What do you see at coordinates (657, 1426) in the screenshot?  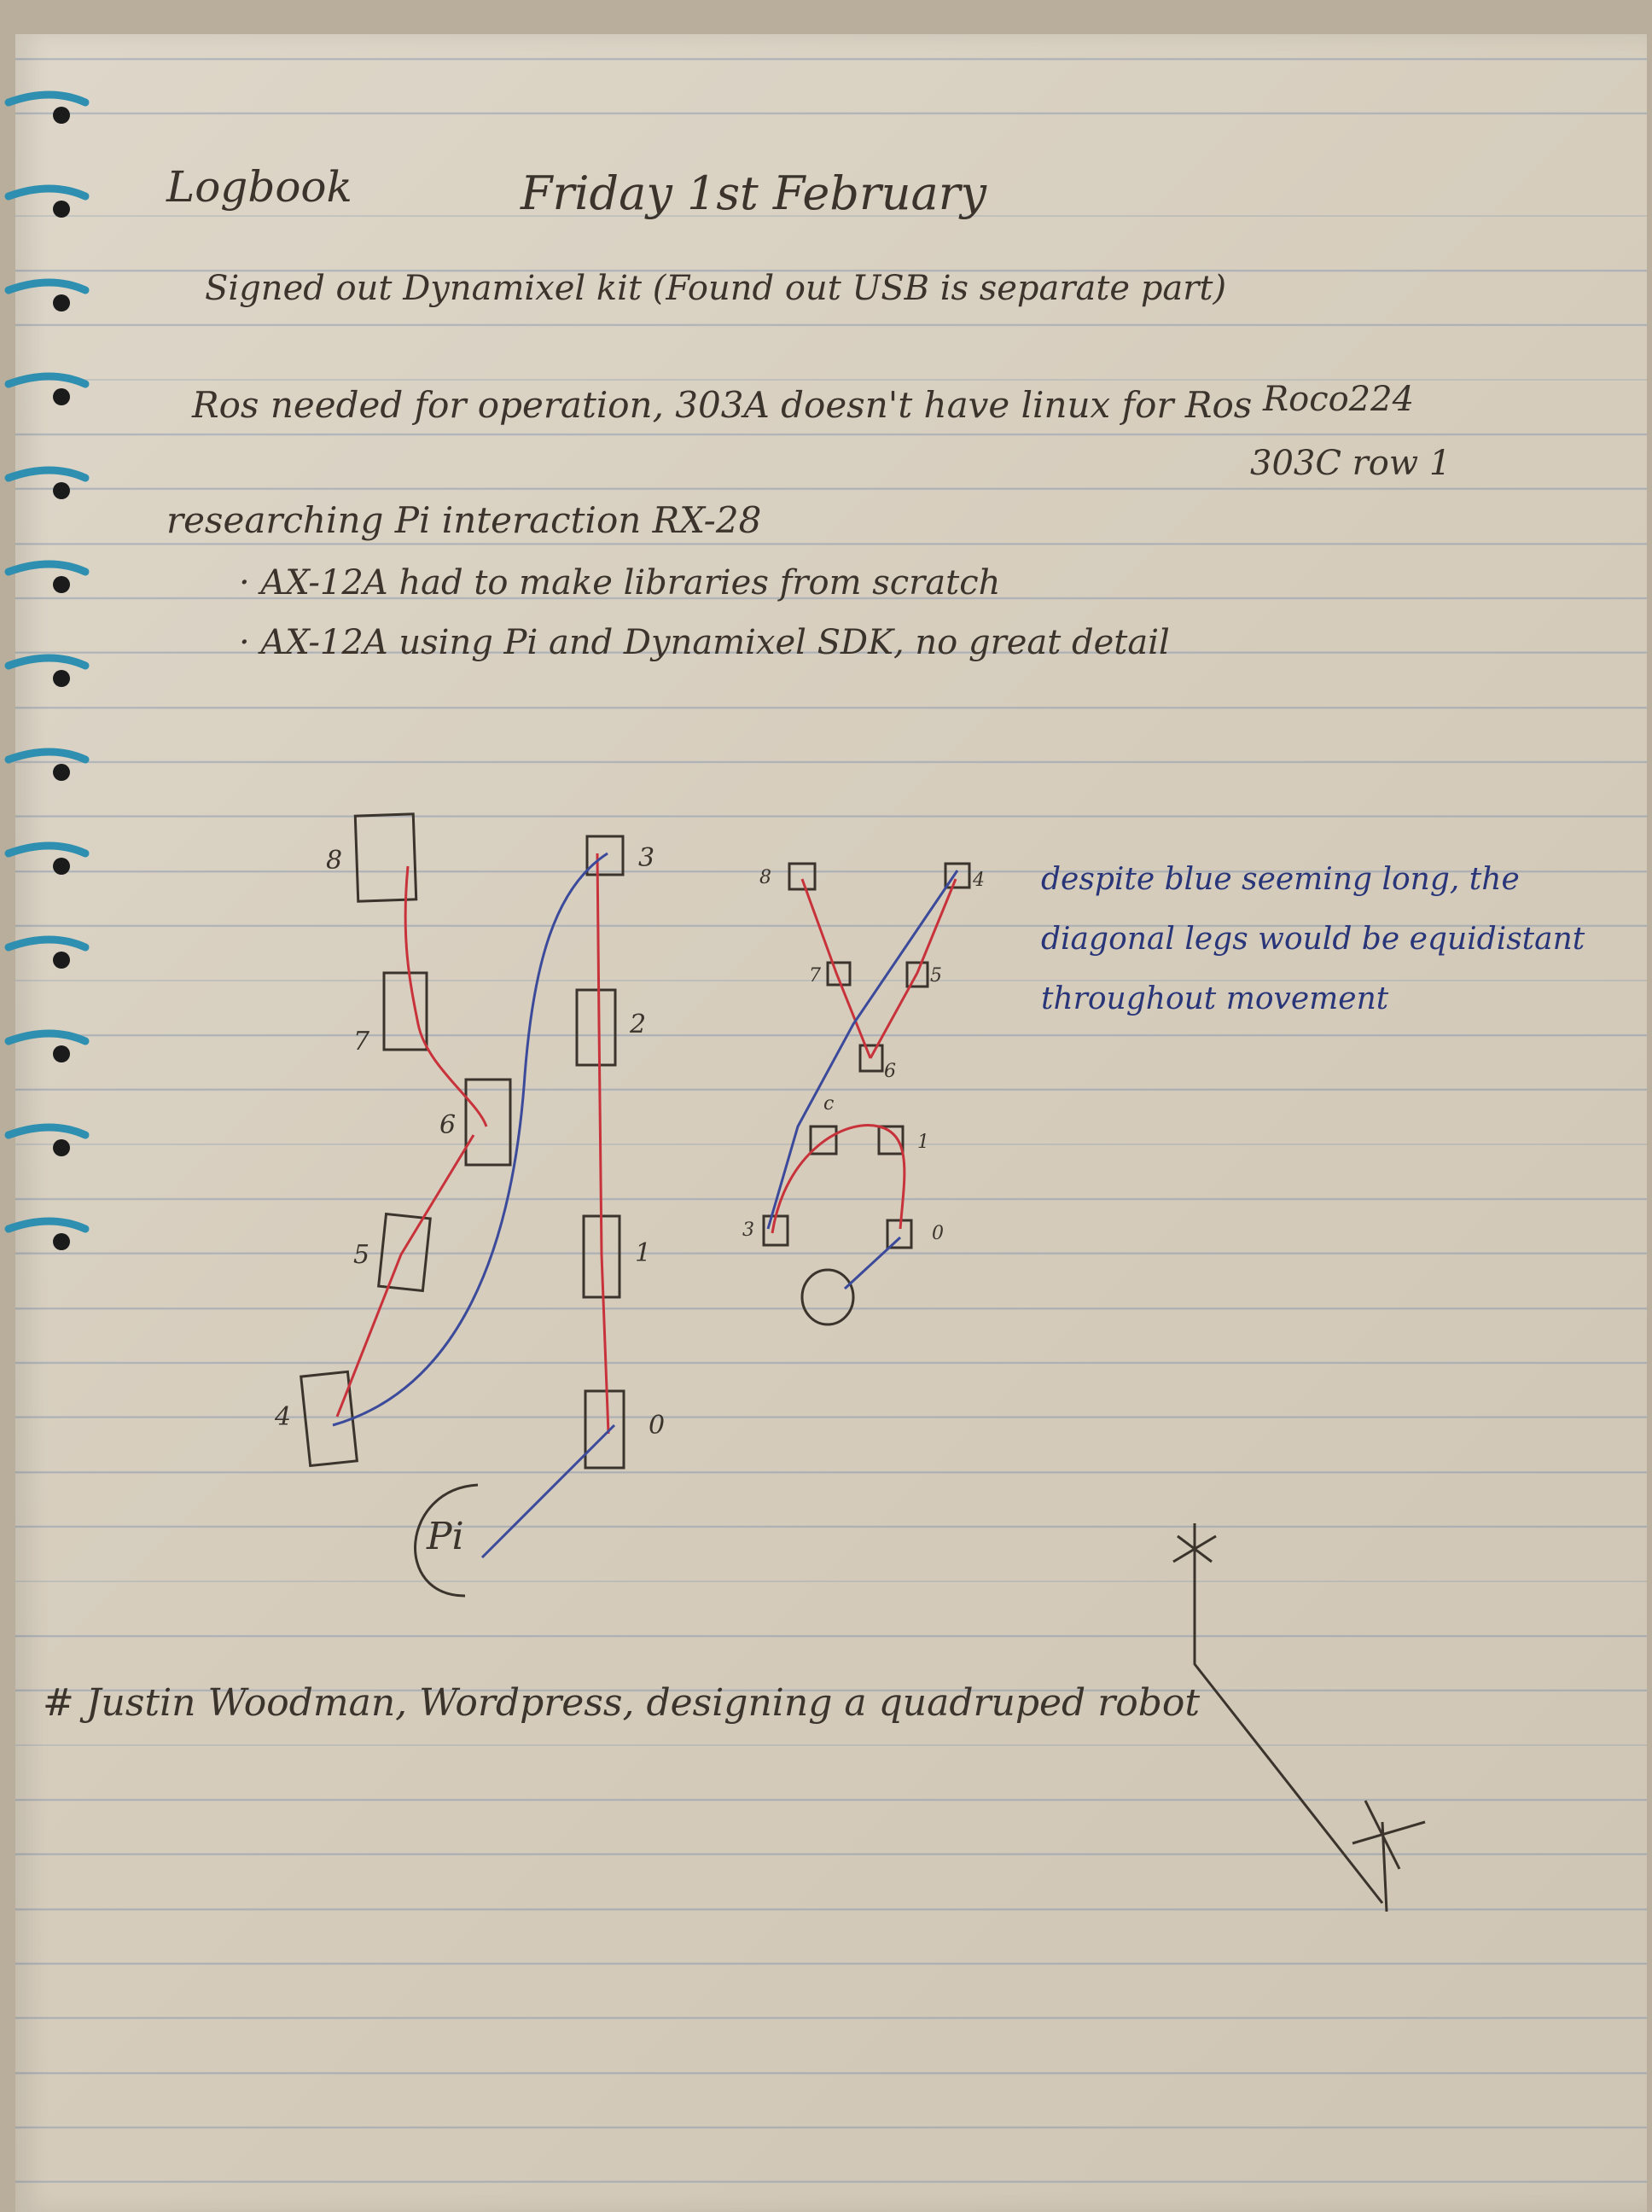 I see `box-label-0: 0` at bounding box center [657, 1426].